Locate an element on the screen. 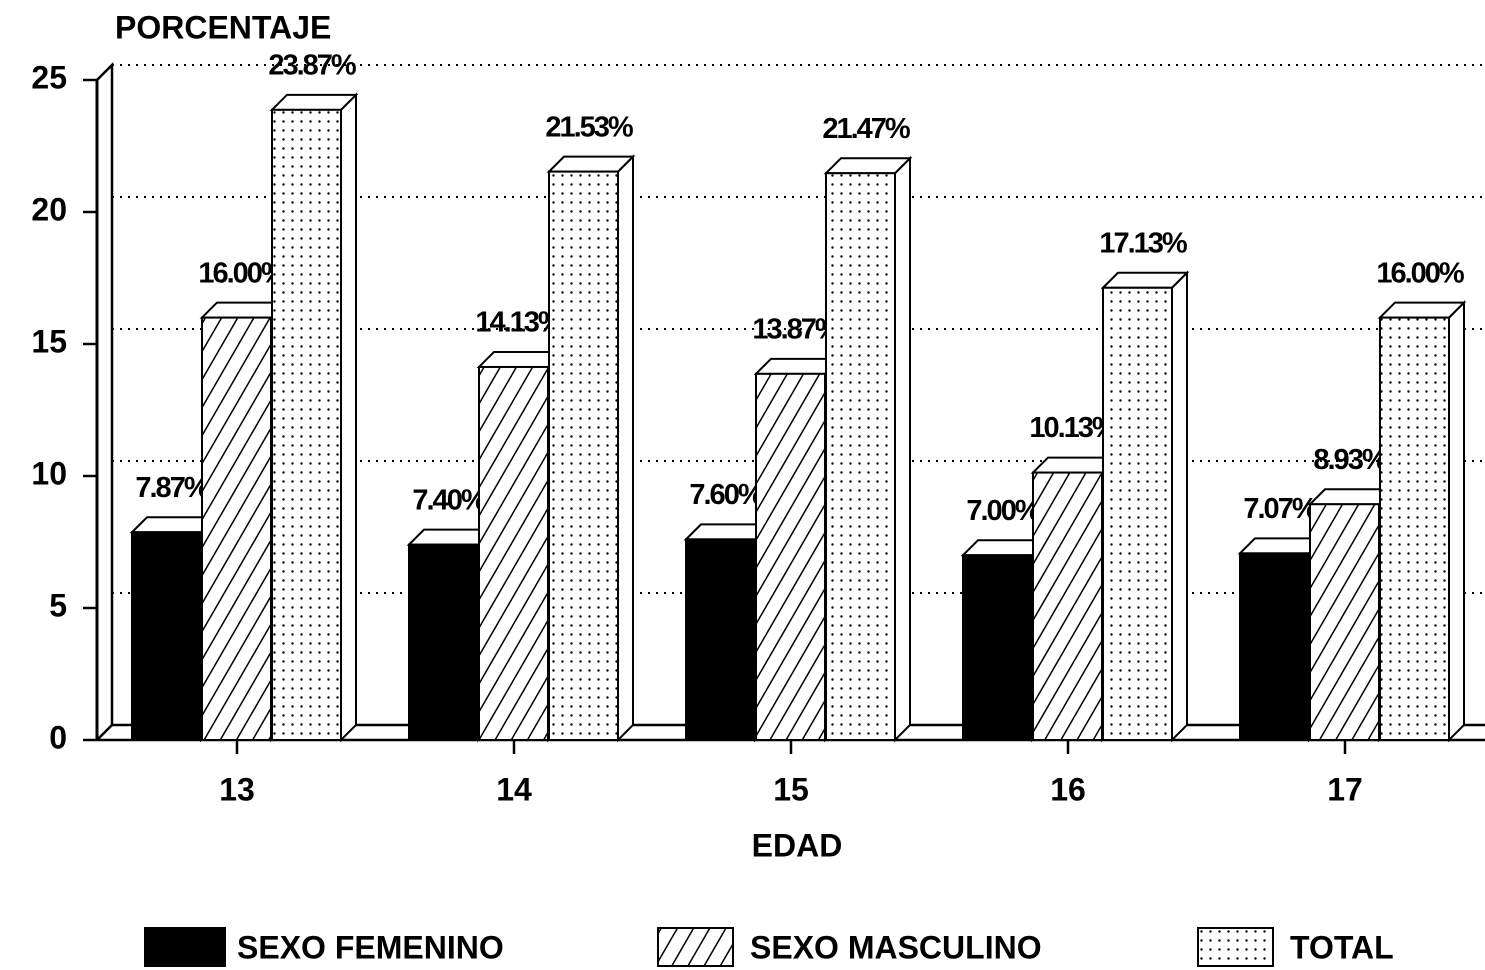 This screenshot has height=970, width=1485. value-label: 7.07% is located at coordinates (1280, 509).